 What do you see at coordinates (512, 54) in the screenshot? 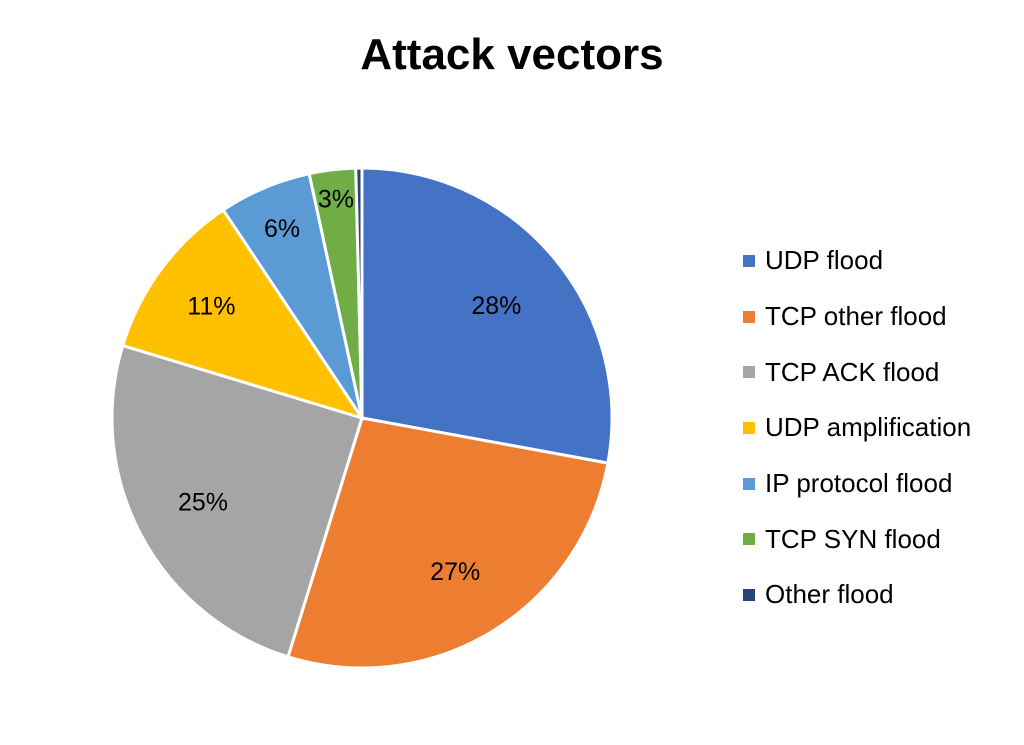
I see `chart-title: Attack vectors` at bounding box center [512, 54].